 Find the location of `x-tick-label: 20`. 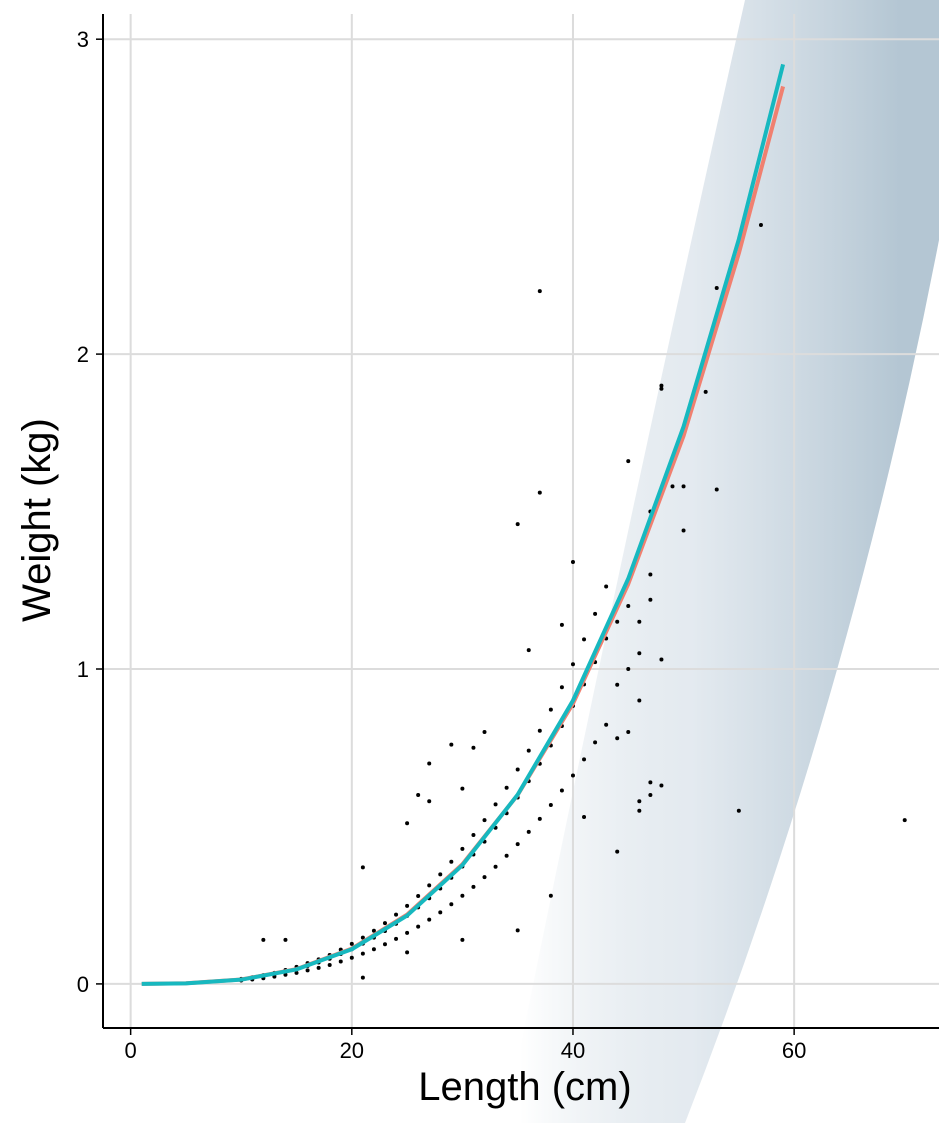

x-tick-label: 20 is located at coordinates (352, 1050).